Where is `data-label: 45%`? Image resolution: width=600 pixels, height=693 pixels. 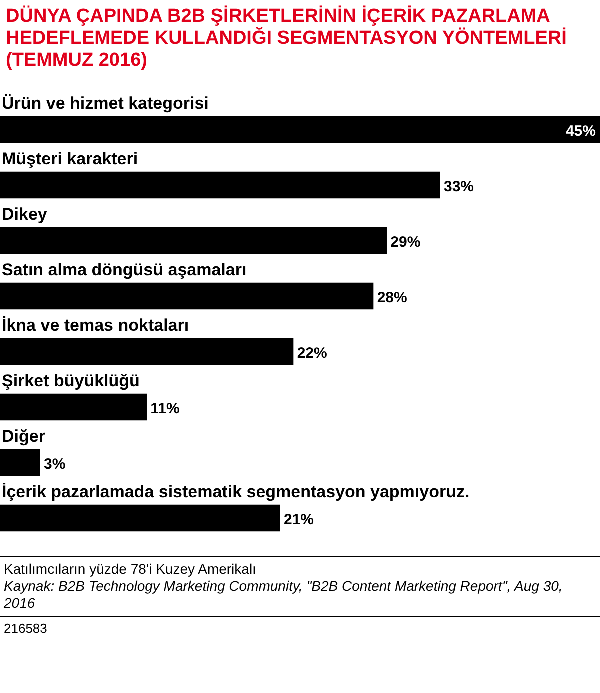
data-label: 45% is located at coordinates (581, 131).